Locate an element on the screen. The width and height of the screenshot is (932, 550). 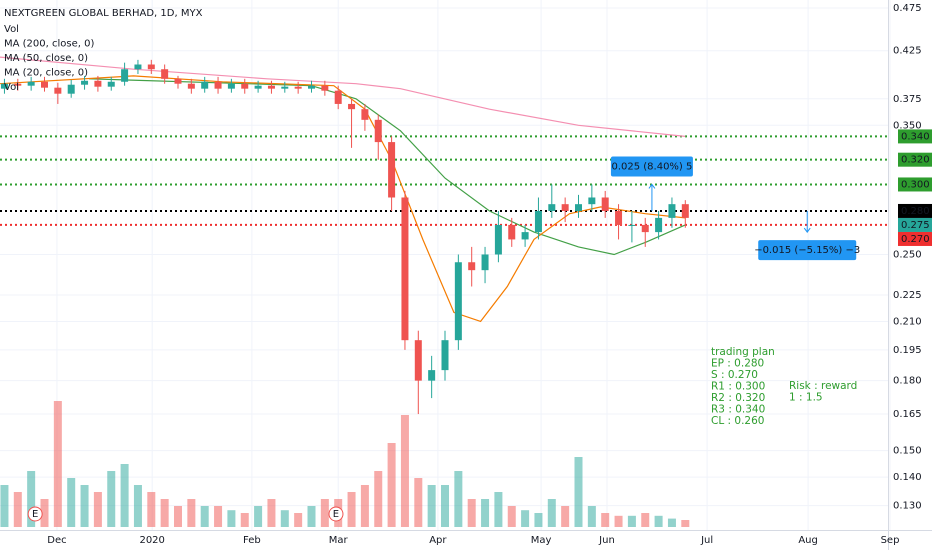
y-tick-label: 0.210 is located at coordinates (907, 321).